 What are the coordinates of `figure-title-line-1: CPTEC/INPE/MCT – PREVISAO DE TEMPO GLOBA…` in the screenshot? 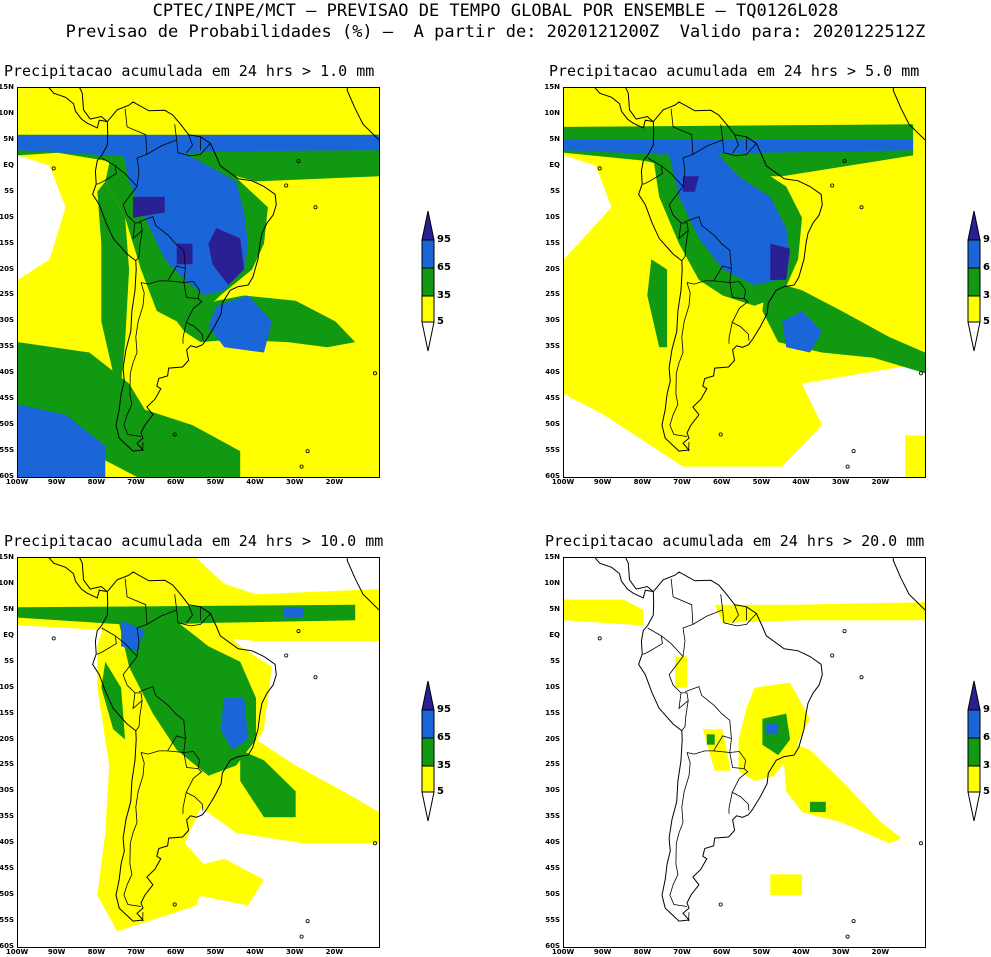 It's located at (495, 11).